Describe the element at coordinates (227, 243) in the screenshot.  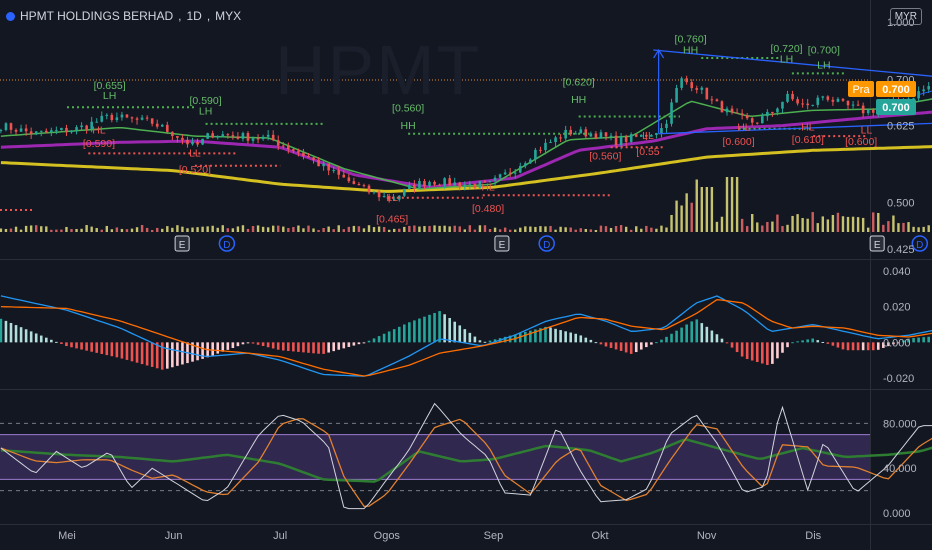
I see `dividend-marker` at that location.